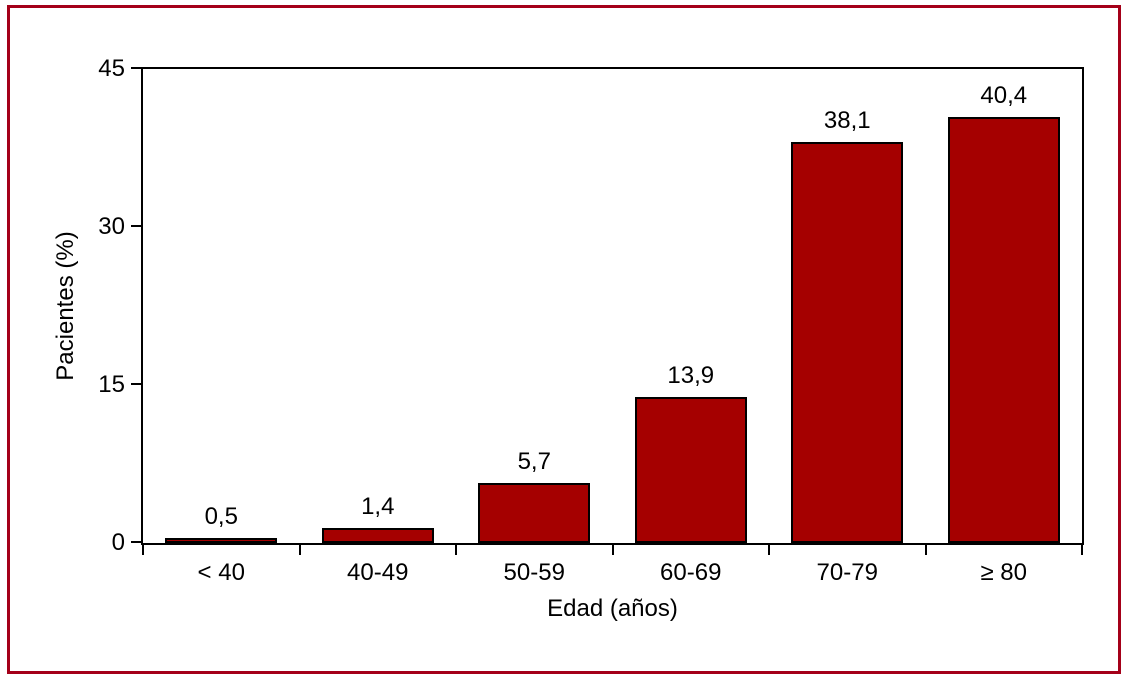 Image resolution: width=1130 pixels, height=680 pixels. What do you see at coordinates (691, 375) in the screenshot?
I see `bar-value-label: 13,9` at bounding box center [691, 375].